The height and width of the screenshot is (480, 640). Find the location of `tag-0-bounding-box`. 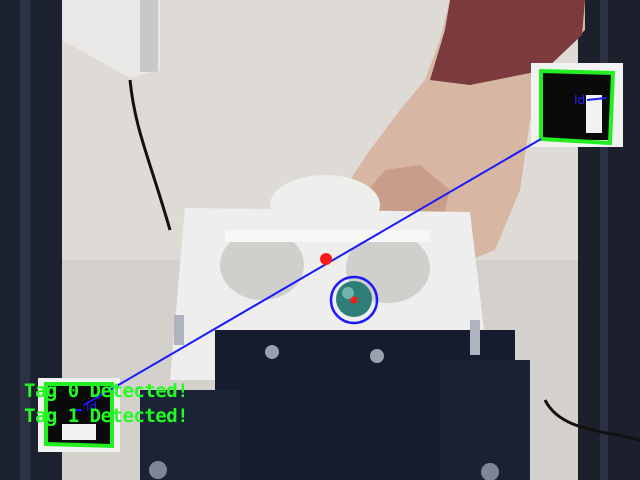

tag-0-bounding-box is located at coordinates (577, 107).